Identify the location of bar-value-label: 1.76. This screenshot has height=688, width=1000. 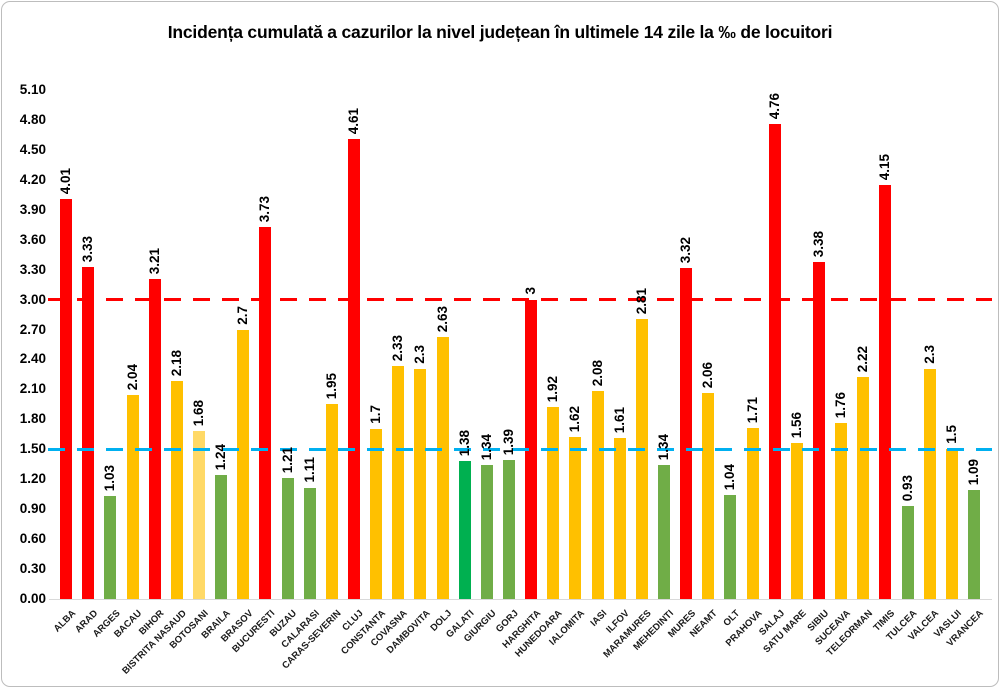
(841, 404).